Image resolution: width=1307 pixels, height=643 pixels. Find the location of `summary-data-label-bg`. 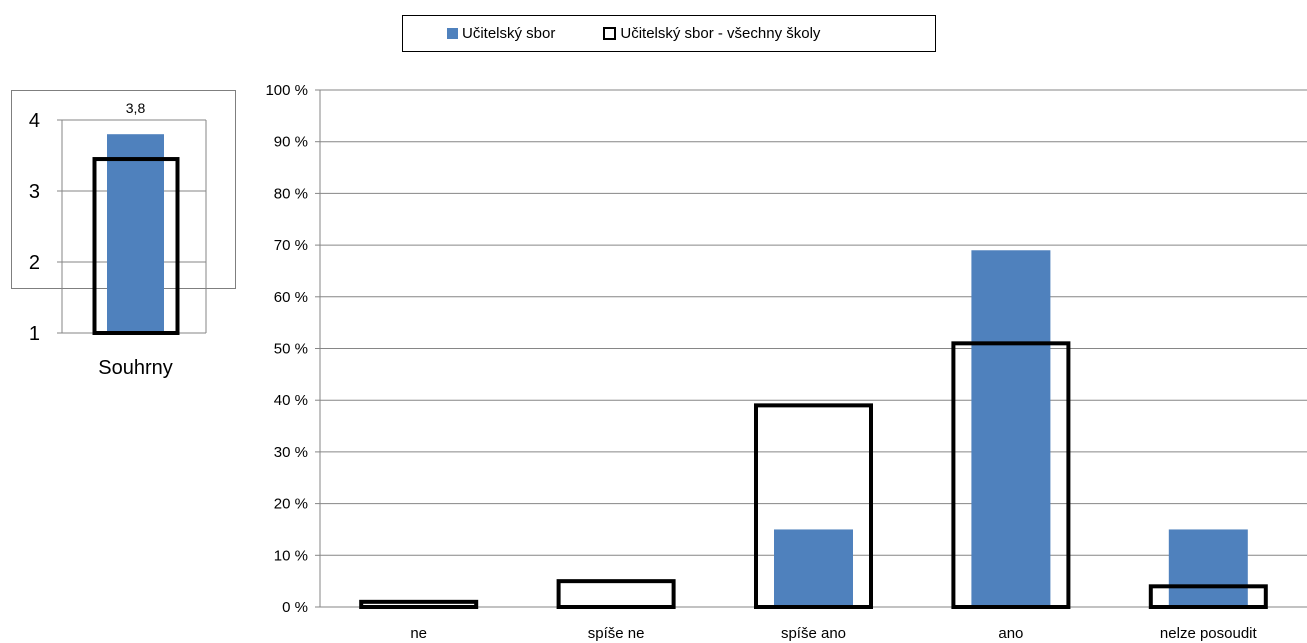

summary-data-label-bg is located at coordinates (135, 108).